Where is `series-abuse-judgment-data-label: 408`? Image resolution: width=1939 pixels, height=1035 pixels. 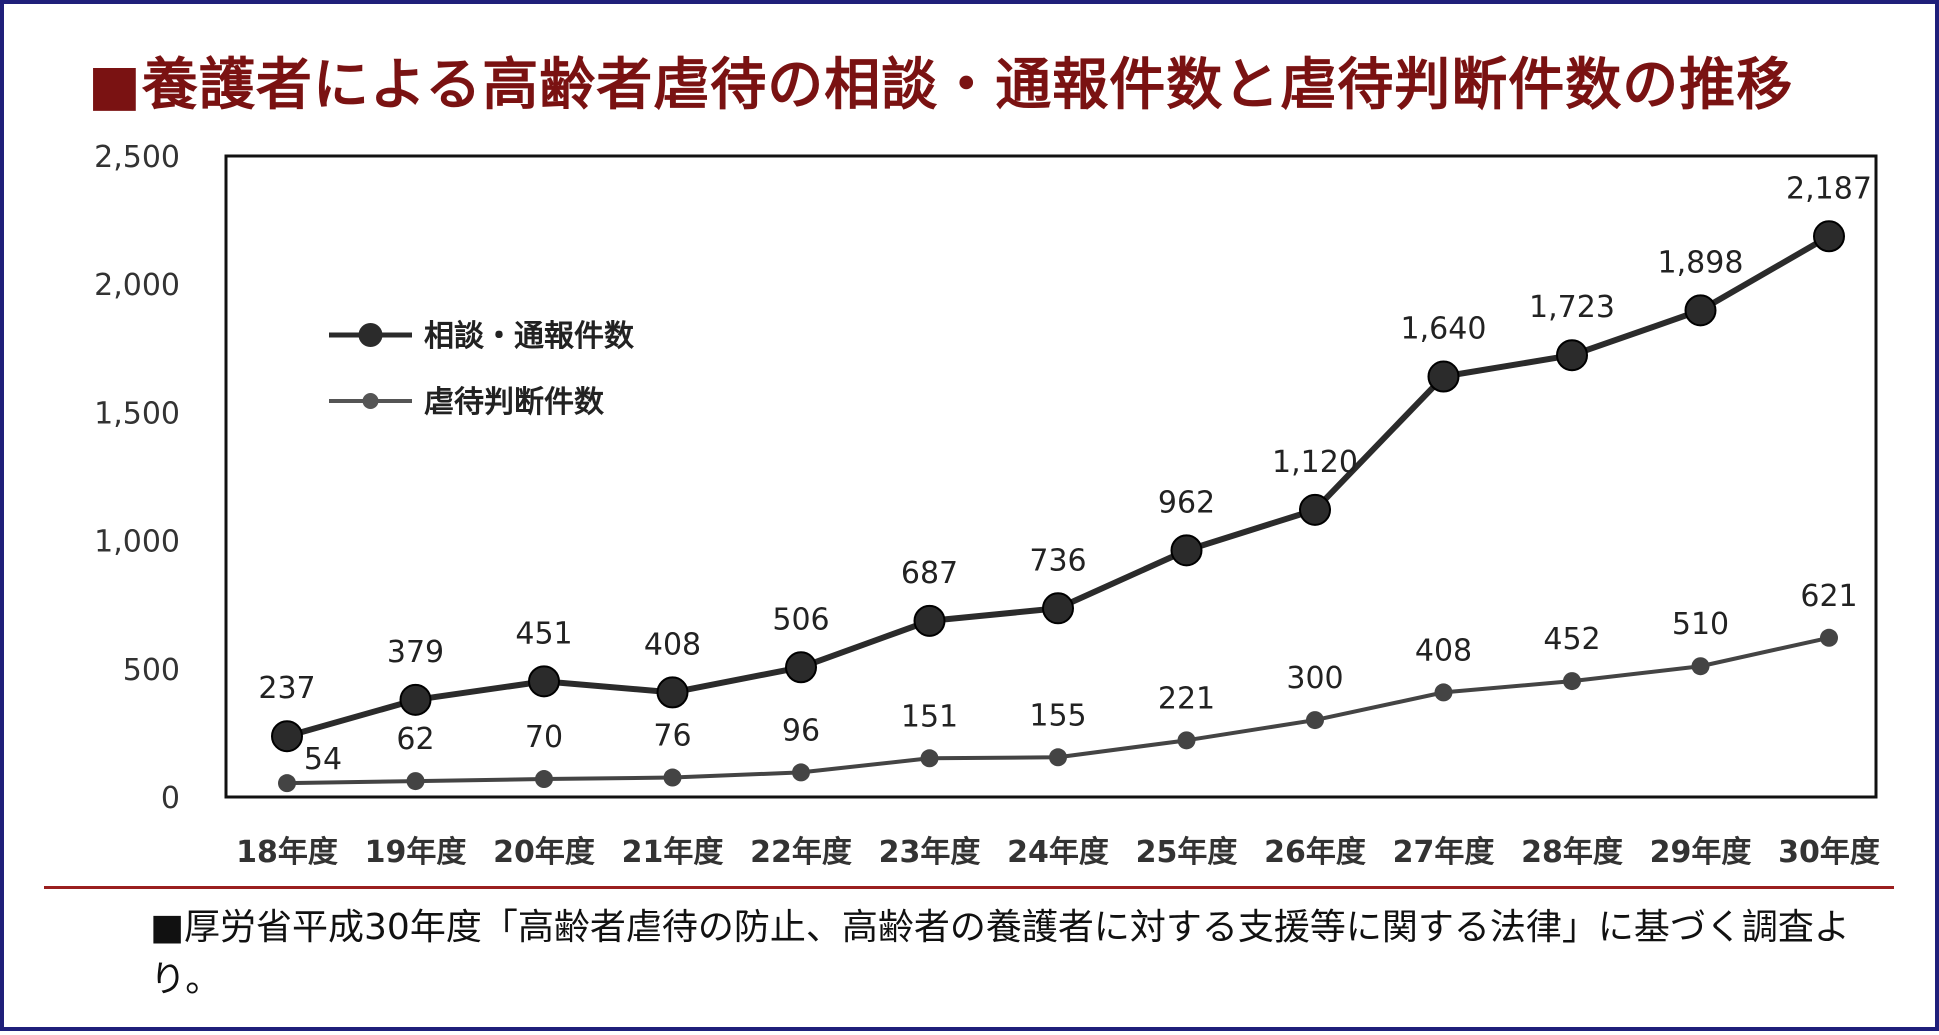
series-abuse-judgment-data-label: 408 is located at coordinates (1443, 650).